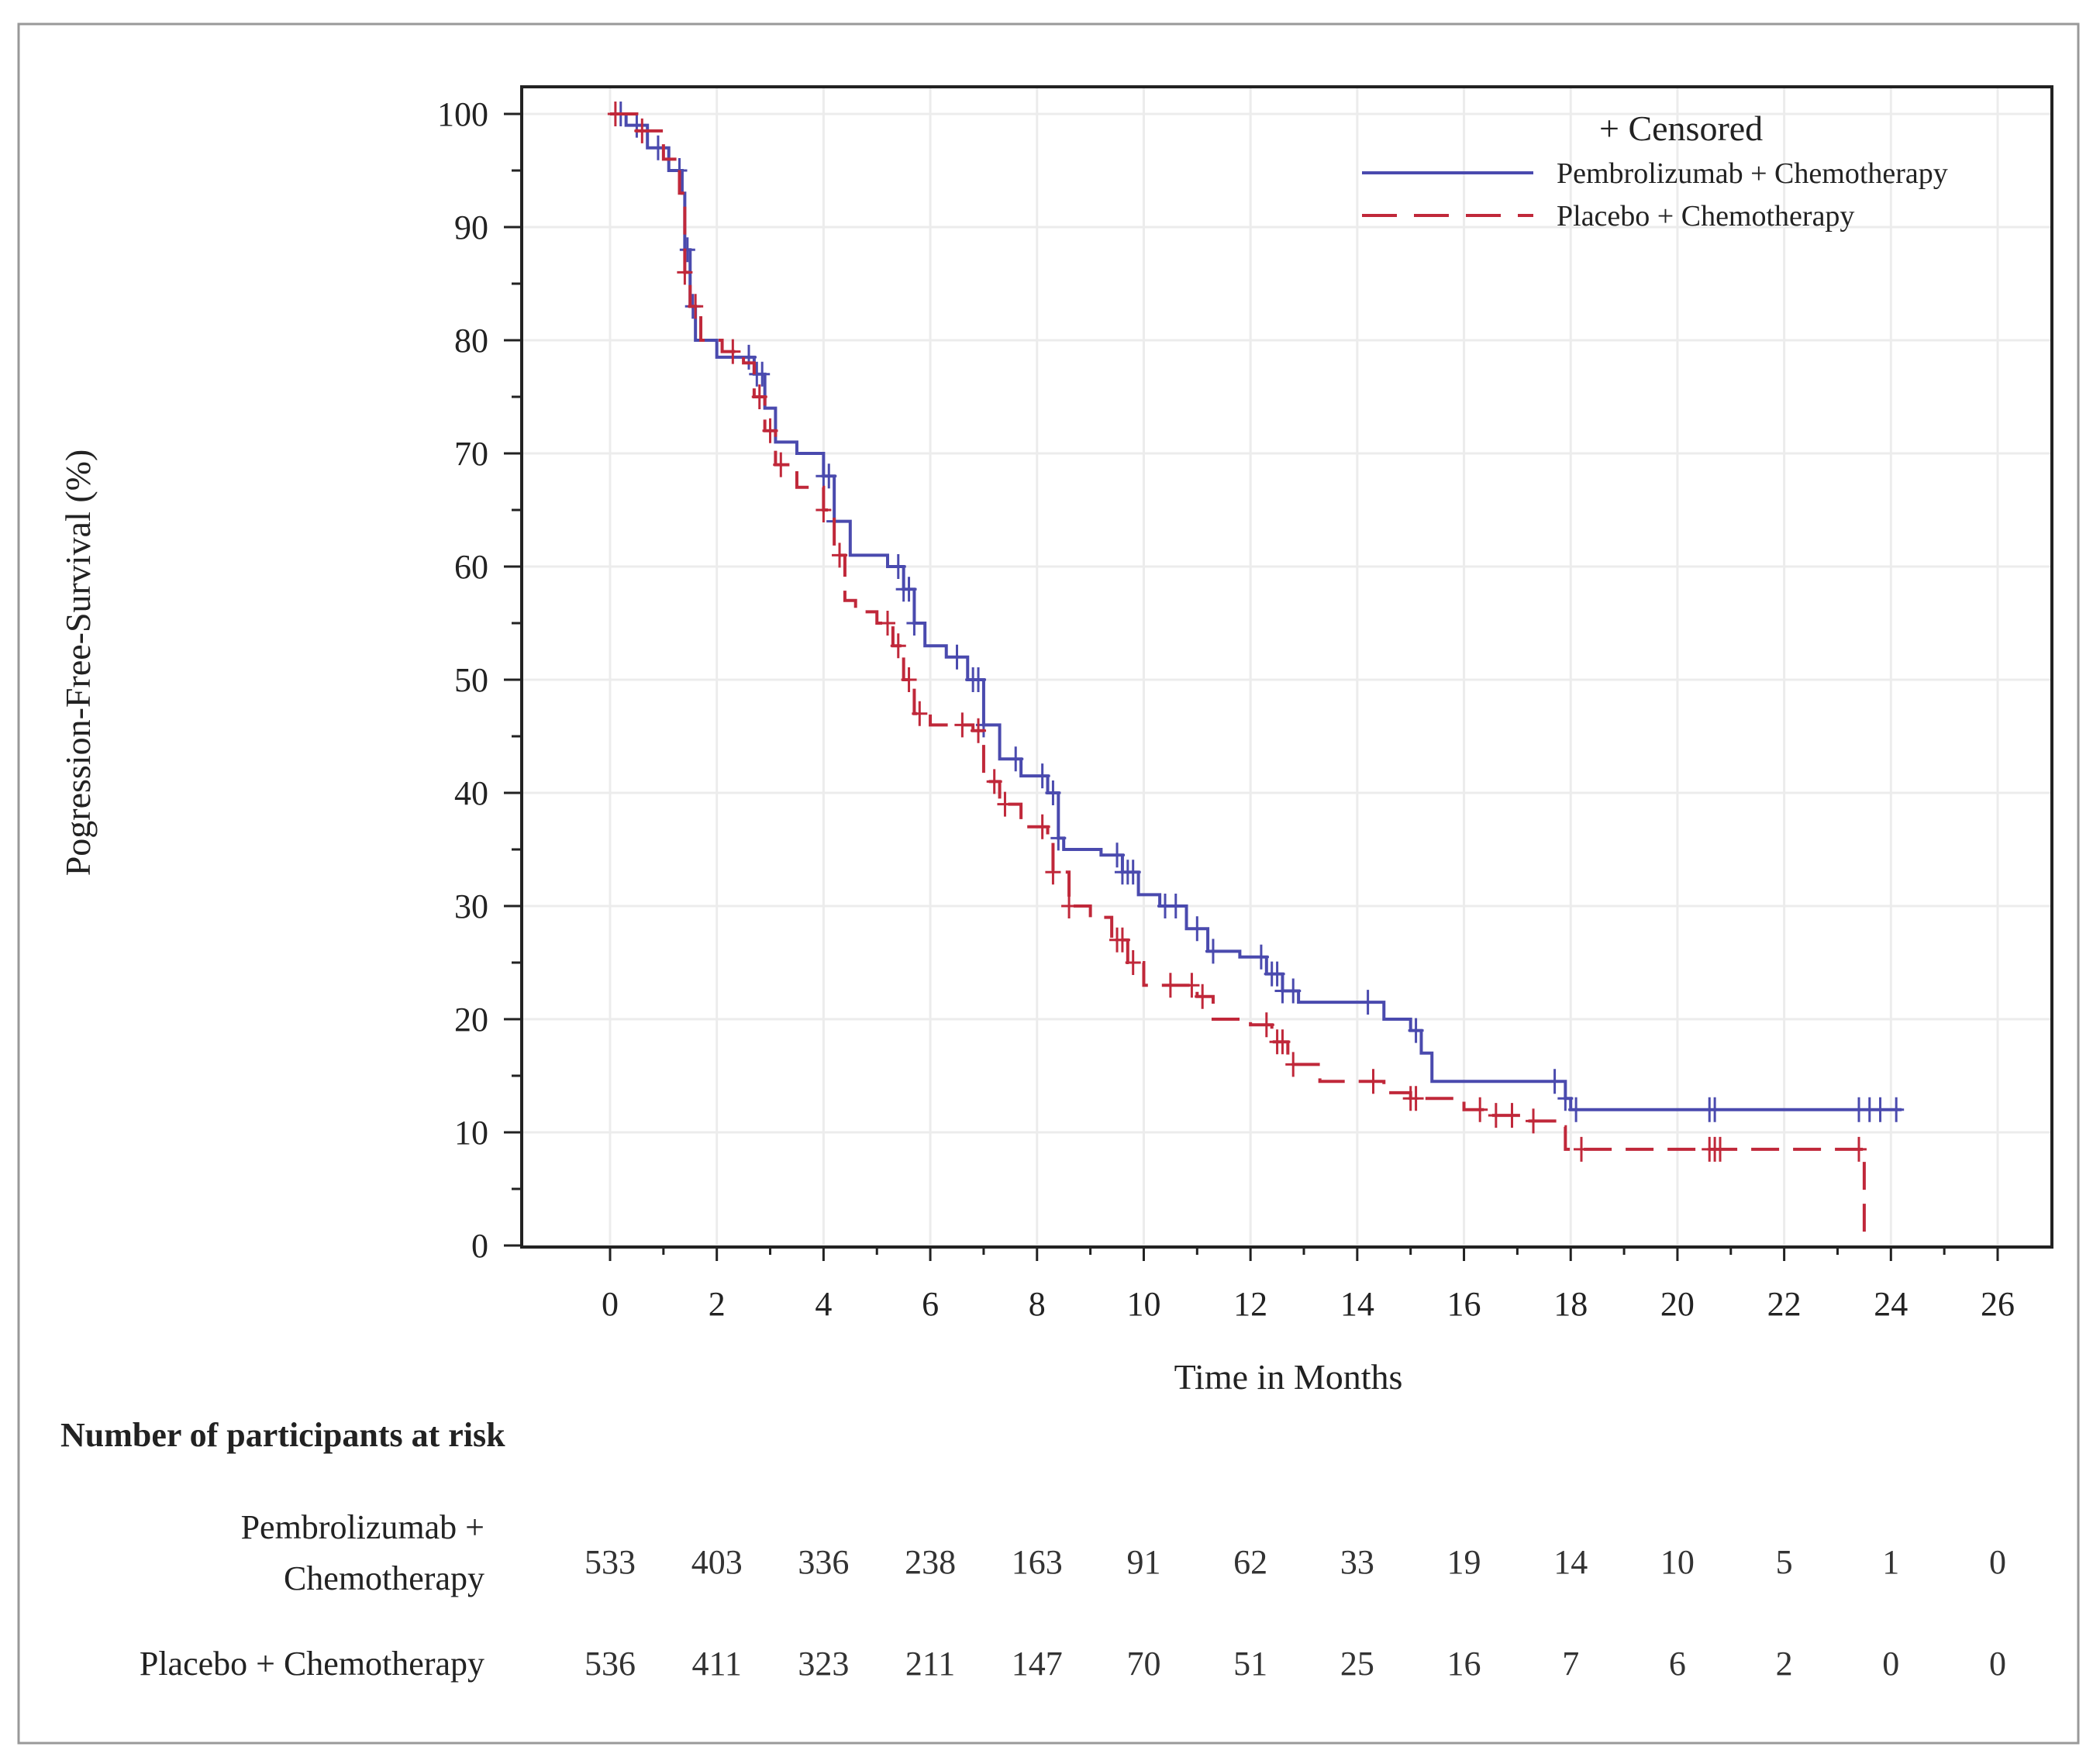  I want to click on x-tick-label: 14, so click(1357, 1304).